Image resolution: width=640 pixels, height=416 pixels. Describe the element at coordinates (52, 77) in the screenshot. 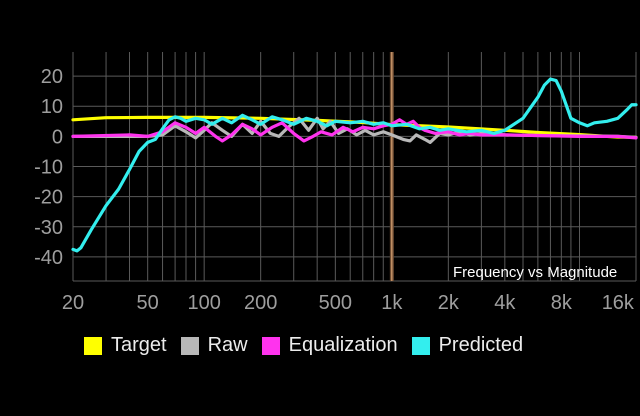

I see `y-tick-label: 20` at that location.